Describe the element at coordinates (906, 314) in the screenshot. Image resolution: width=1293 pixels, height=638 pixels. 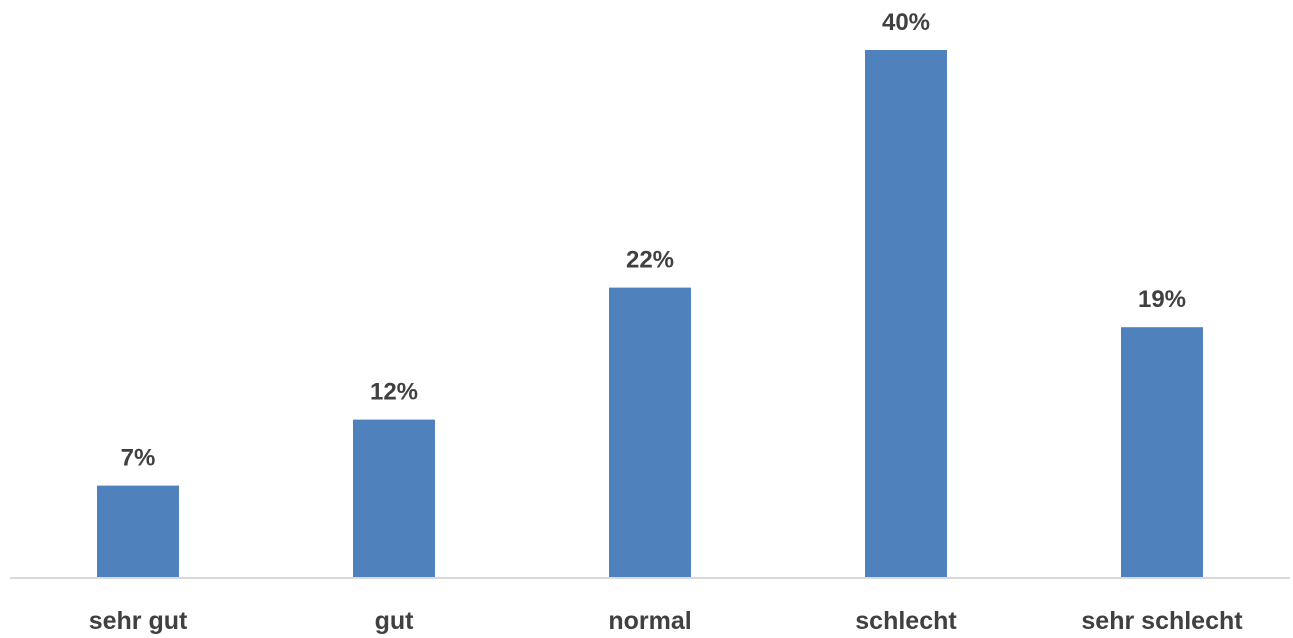
I see `bar-schlecht` at that location.